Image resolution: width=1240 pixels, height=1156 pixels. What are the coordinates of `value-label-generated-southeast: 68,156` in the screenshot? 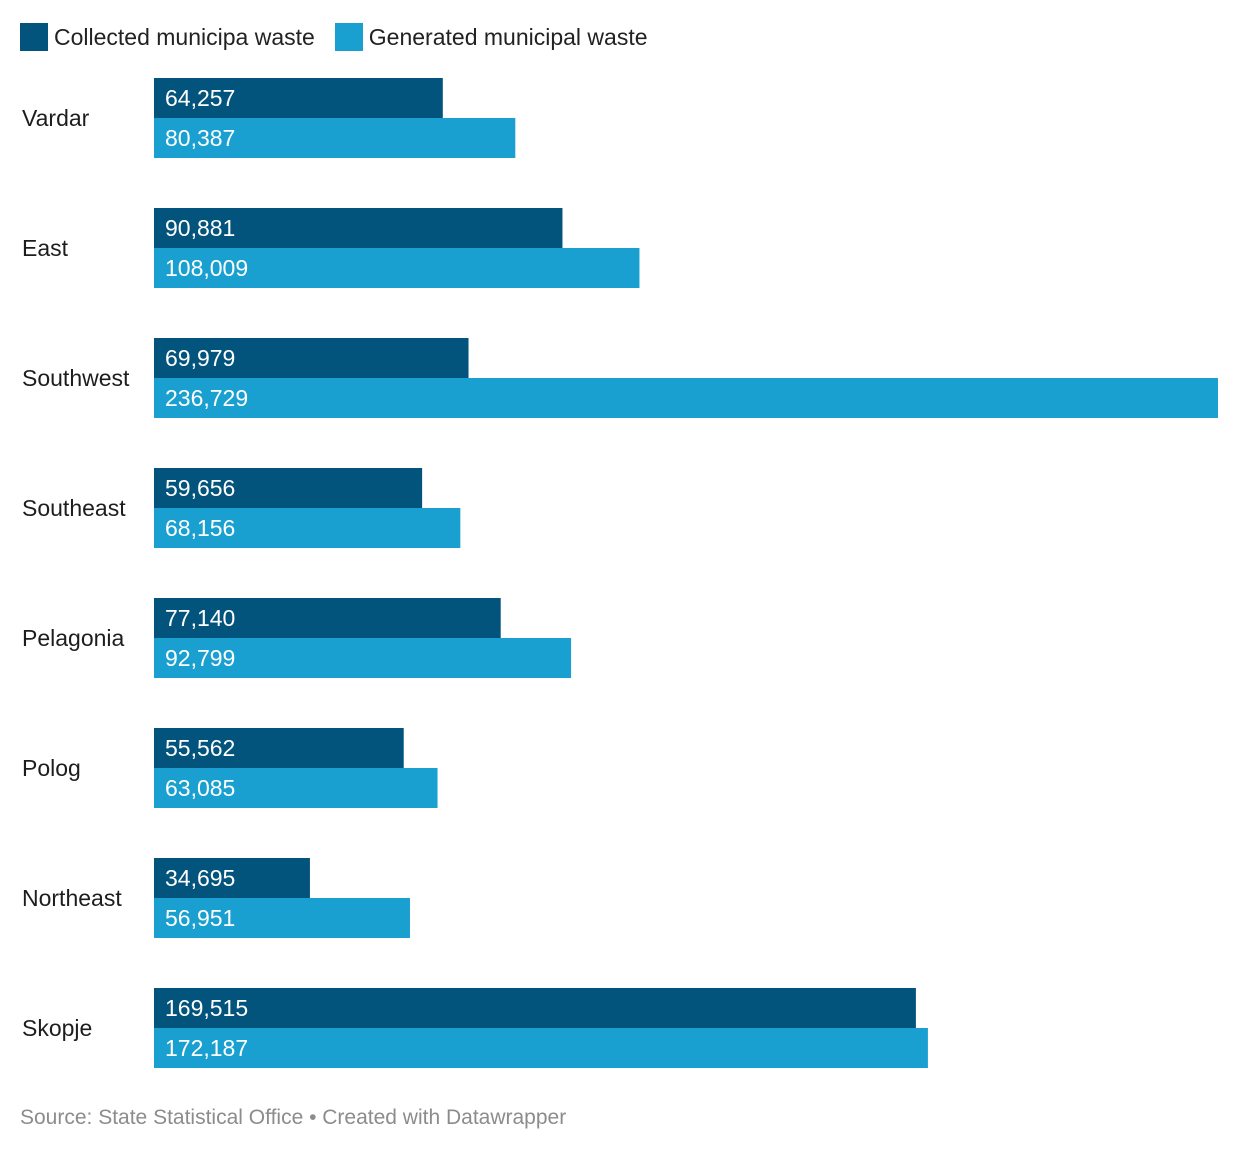 It's located at (200, 528).